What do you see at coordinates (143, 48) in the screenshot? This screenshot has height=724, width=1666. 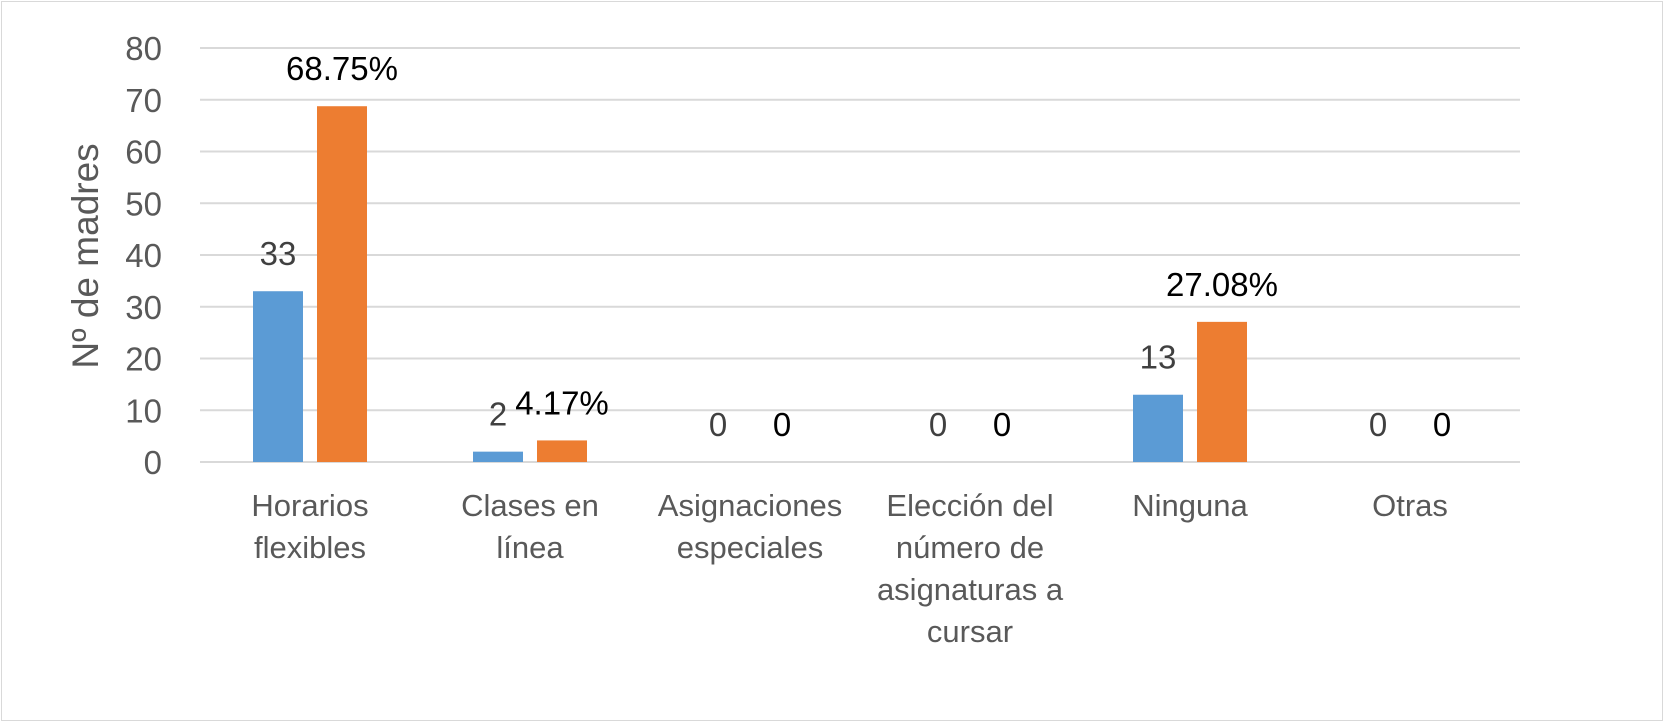 I see `y-tick-label: 80` at bounding box center [143, 48].